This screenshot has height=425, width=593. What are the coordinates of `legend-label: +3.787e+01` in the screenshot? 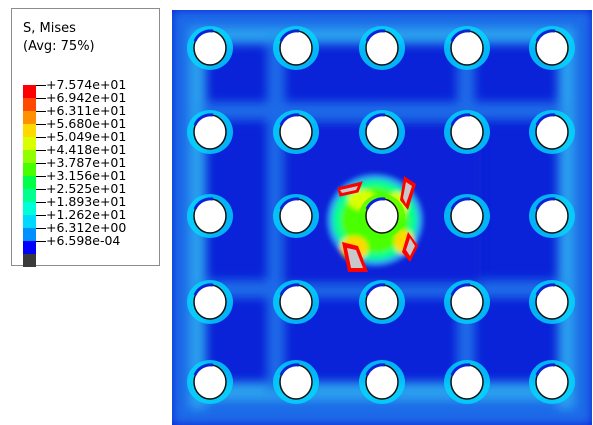 It's located at (86, 162).